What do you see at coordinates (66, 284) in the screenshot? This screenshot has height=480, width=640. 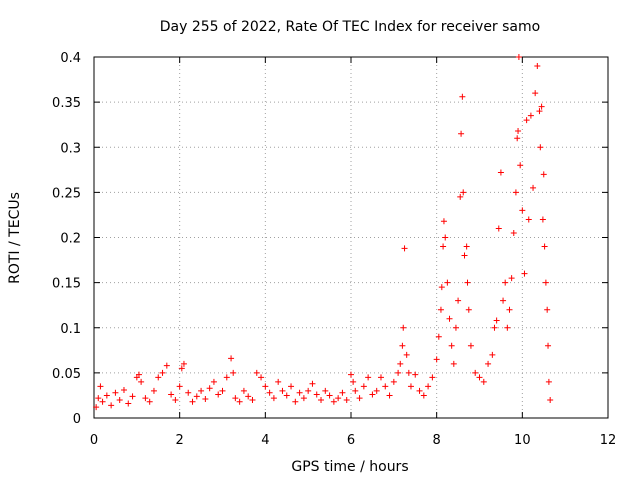 I see `y-tick-label: 0.15` at bounding box center [66, 284].